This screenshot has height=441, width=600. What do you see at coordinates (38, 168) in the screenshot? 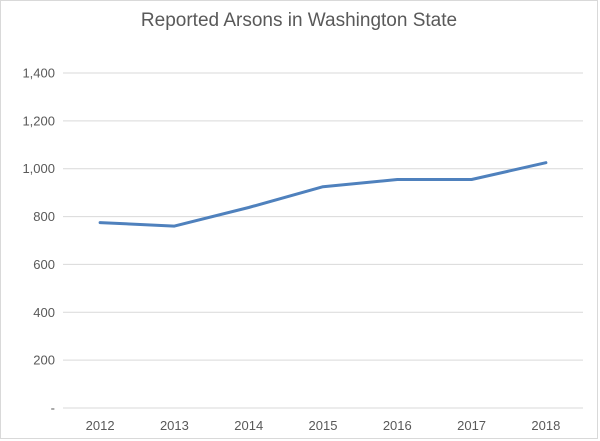
I see `y-tick-label: 1,000` at bounding box center [38, 168].